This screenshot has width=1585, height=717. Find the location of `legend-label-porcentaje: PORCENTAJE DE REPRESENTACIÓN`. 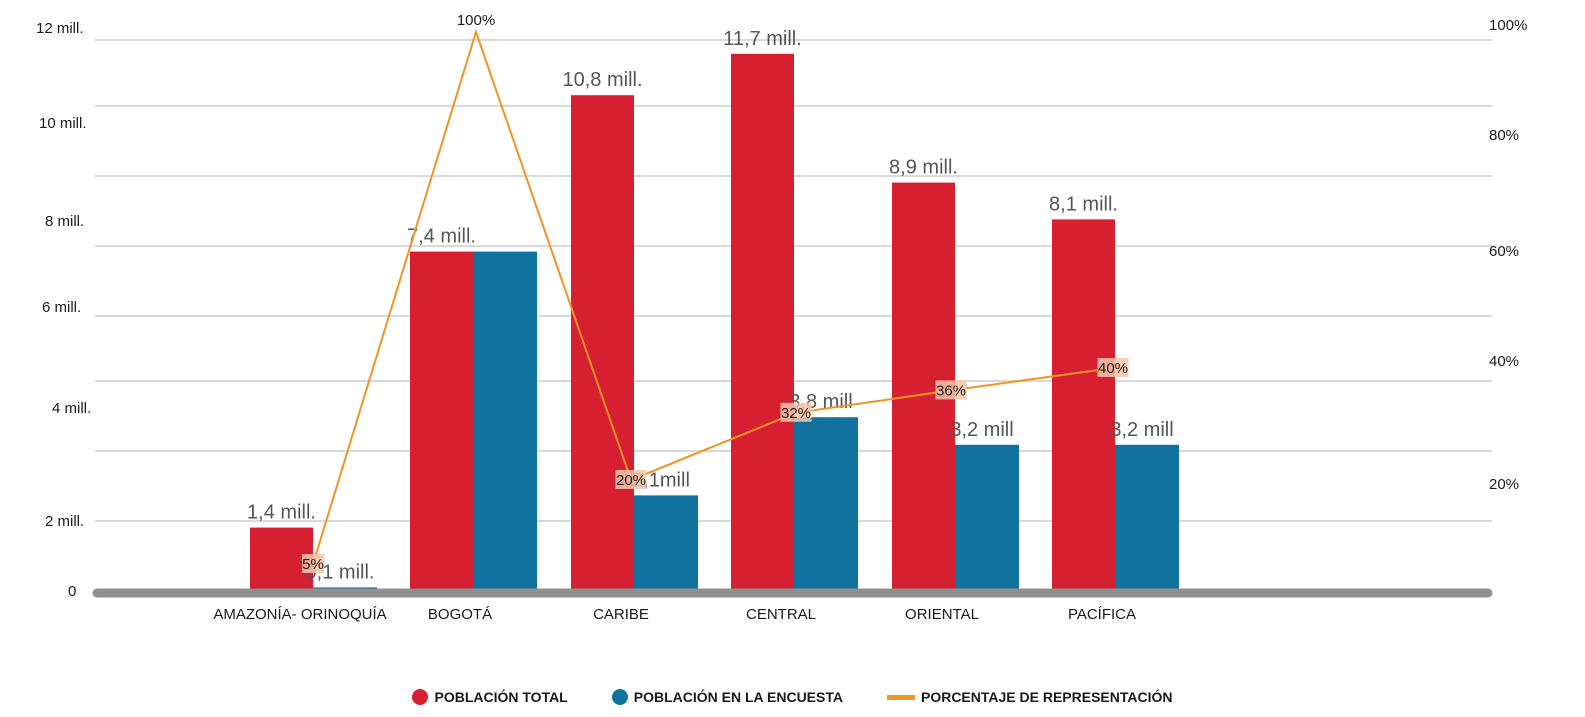

legend-label-porcentaje: PORCENTAJE DE REPRESENTACIÓN is located at coordinates (1046, 697).